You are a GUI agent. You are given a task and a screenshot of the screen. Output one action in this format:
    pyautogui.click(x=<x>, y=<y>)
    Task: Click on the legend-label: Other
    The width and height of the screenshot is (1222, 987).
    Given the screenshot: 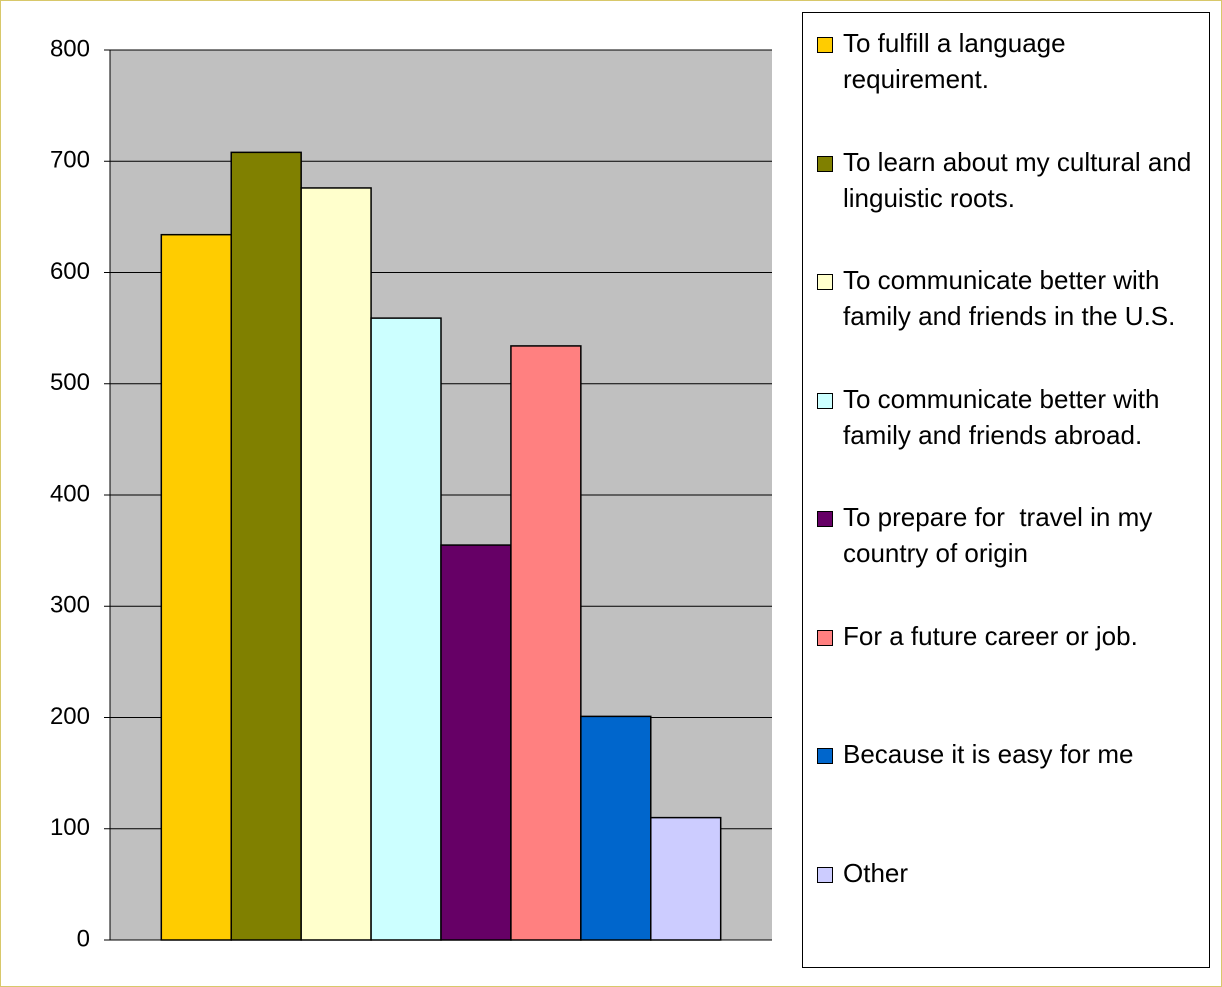 What is the action you would take?
    pyautogui.click(x=876, y=872)
    